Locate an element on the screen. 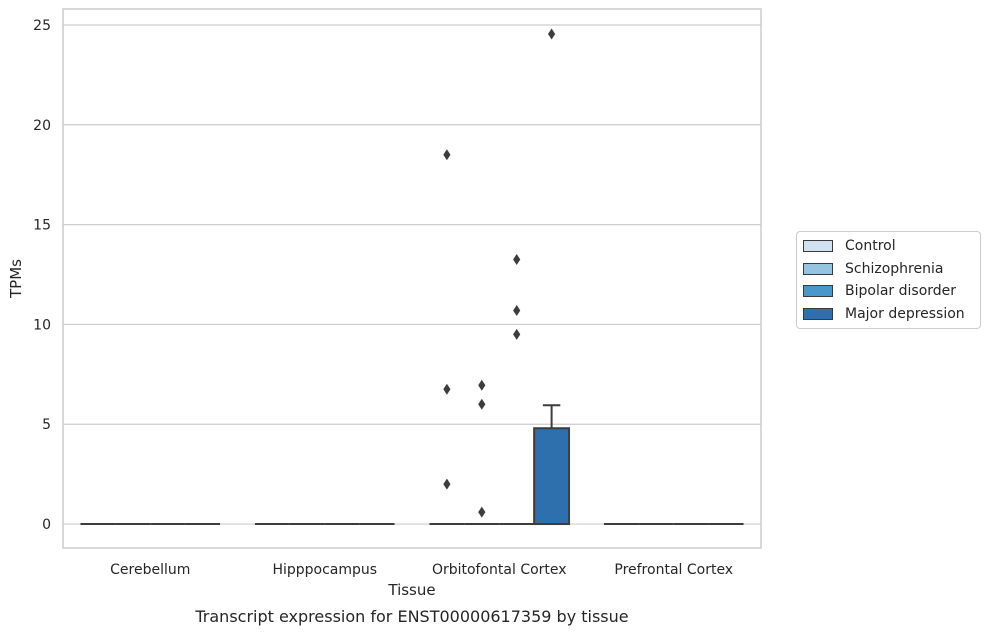 This screenshot has width=993, height=634. legend-item: Major depression is located at coordinates (888, 314).